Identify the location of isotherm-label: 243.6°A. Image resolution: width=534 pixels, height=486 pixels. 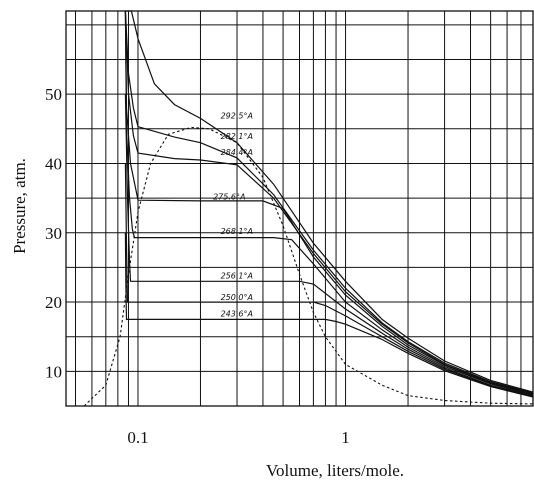
(237, 314).